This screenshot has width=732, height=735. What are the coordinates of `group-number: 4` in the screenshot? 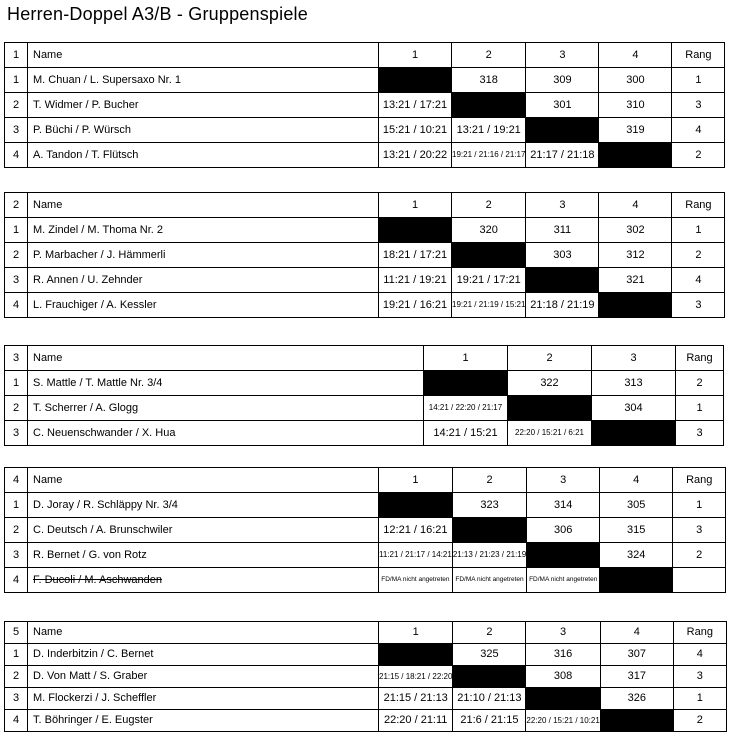 It's located at (16, 480).